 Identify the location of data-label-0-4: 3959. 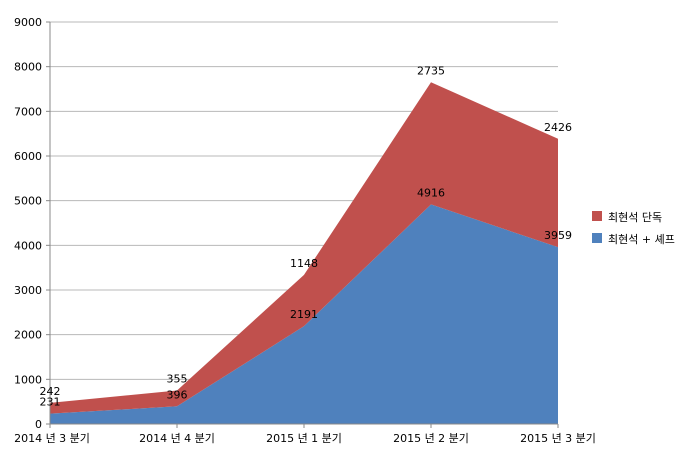
(558, 235).